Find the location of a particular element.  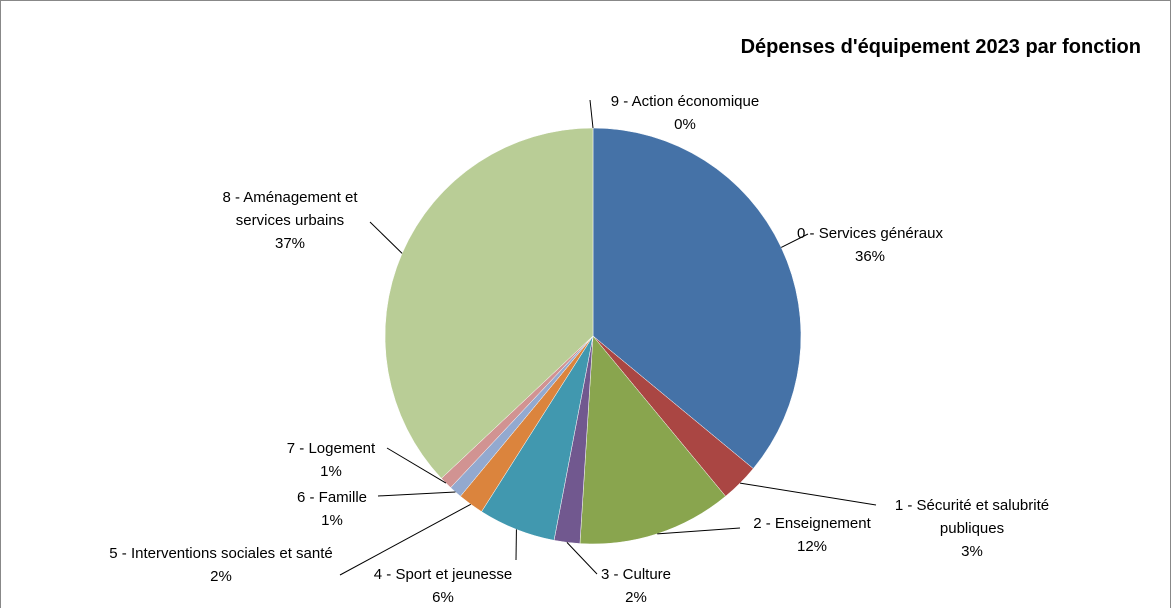

value-label: 6% is located at coordinates (443, 597).